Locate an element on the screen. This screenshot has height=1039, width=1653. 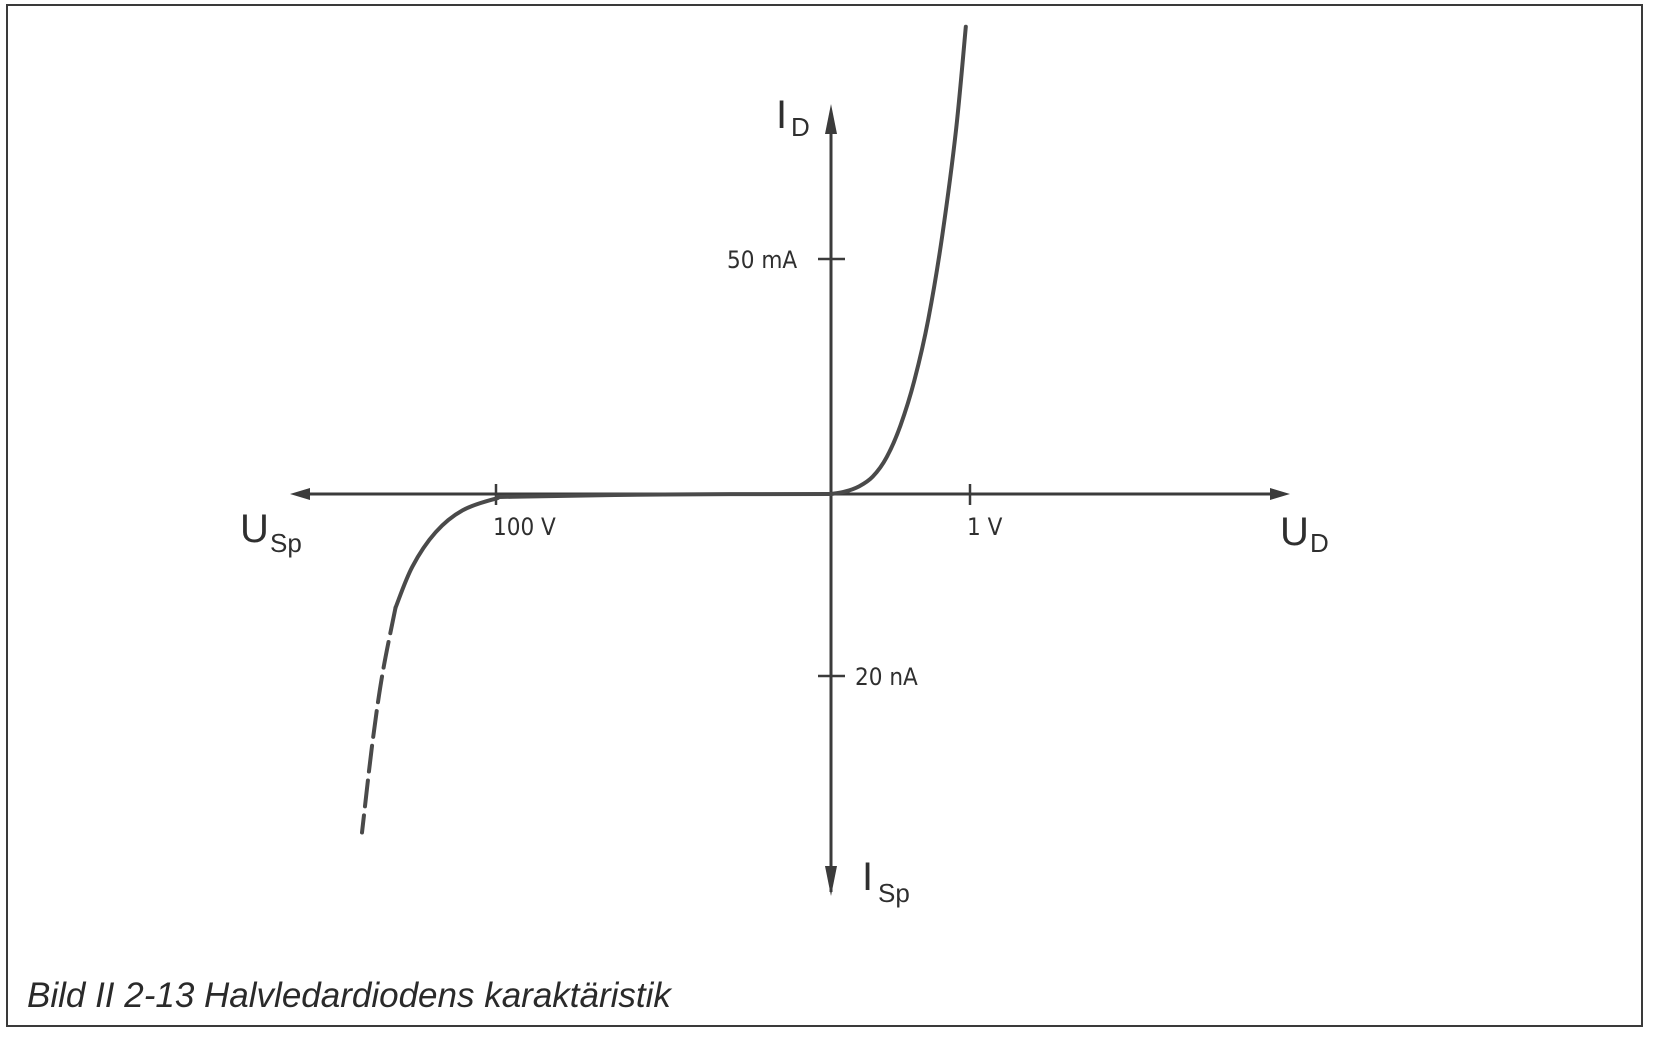
axis-label-x-positive-sub: D is located at coordinates (1319, 543).